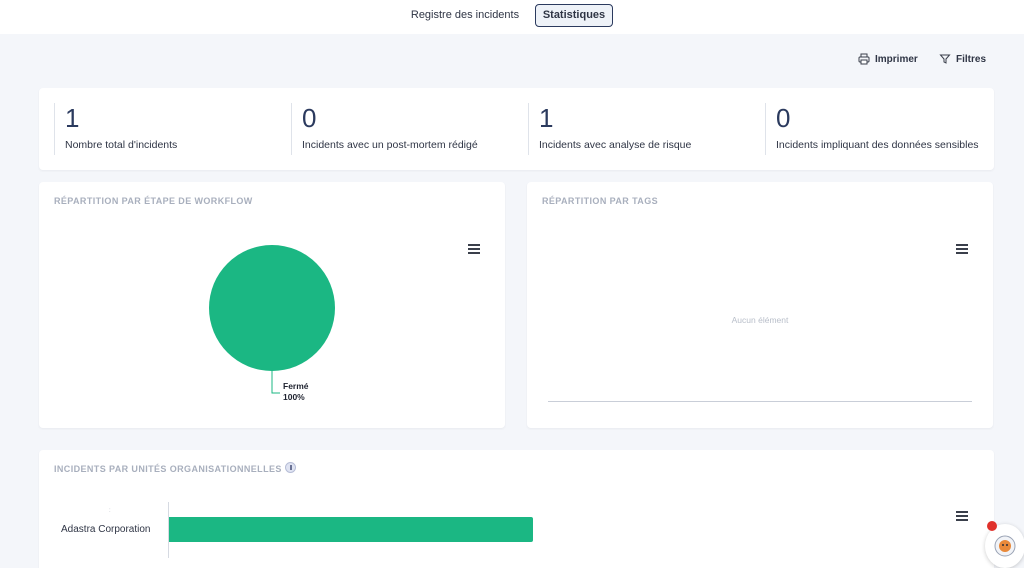 The height and width of the screenshot is (568, 1024). I want to click on pie-data-label-name: Fermé, so click(296, 386).